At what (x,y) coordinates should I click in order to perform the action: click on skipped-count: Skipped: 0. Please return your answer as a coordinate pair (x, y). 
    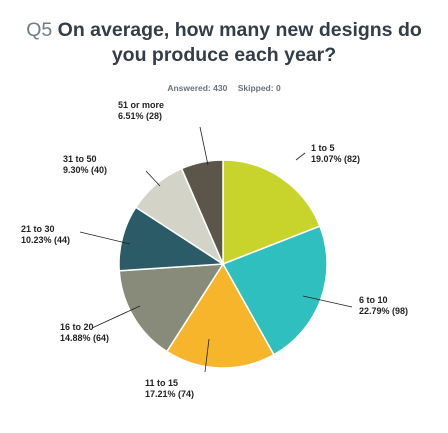
    Looking at the image, I should click on (259, 88).